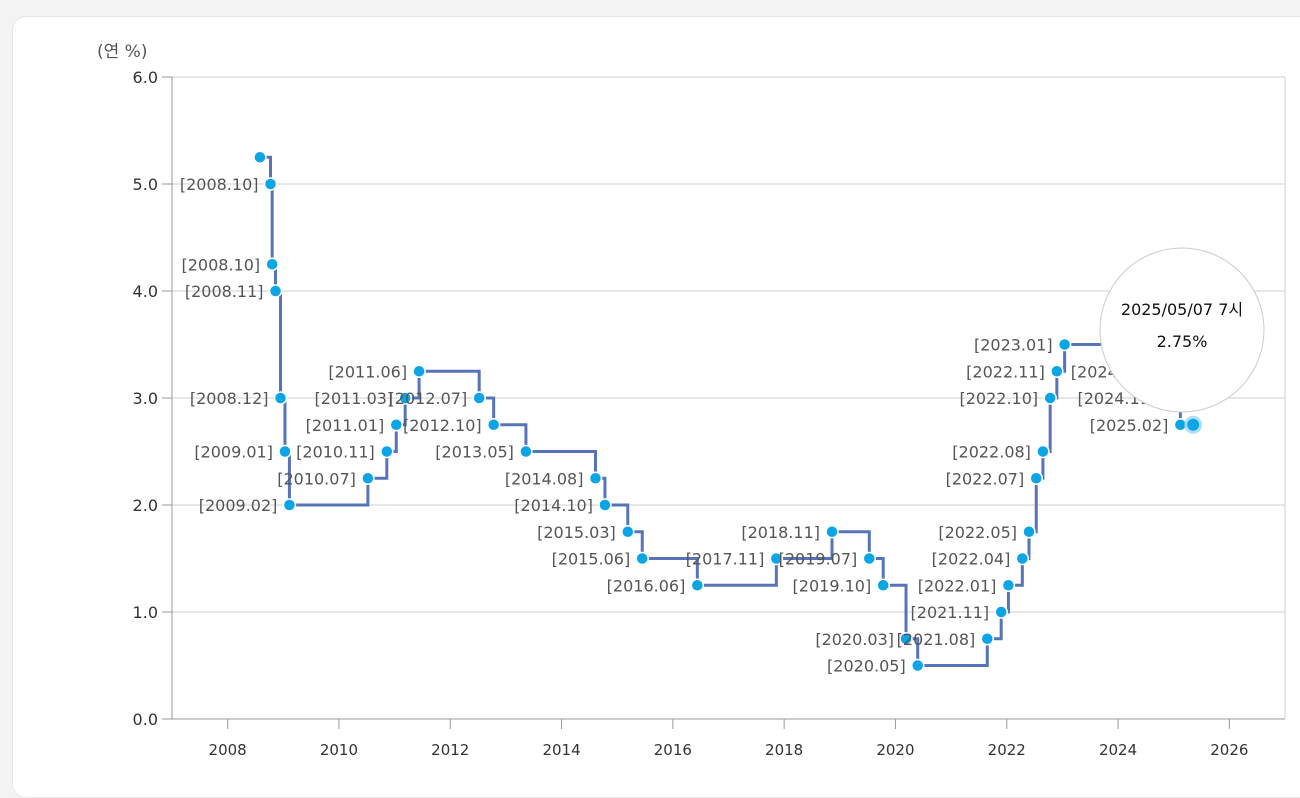 This screenshot has height=798, width=1300. Describe the element at coordinates (1182, 309) in the screenshot. I see `tooltip-title: 2025/05/07 7시` at that location.